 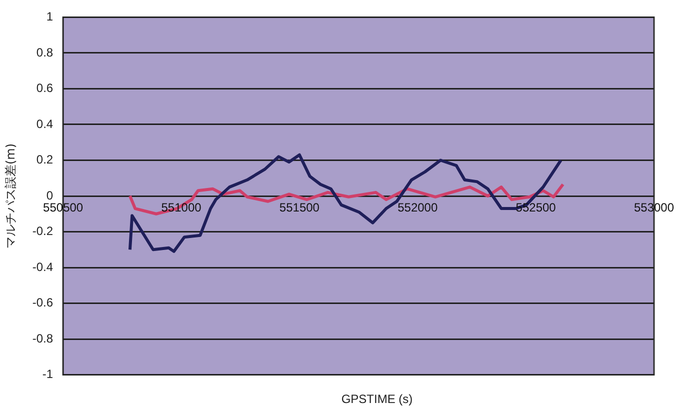 I want to click on x-tick-label: 552500, so click(x=536, y=207).